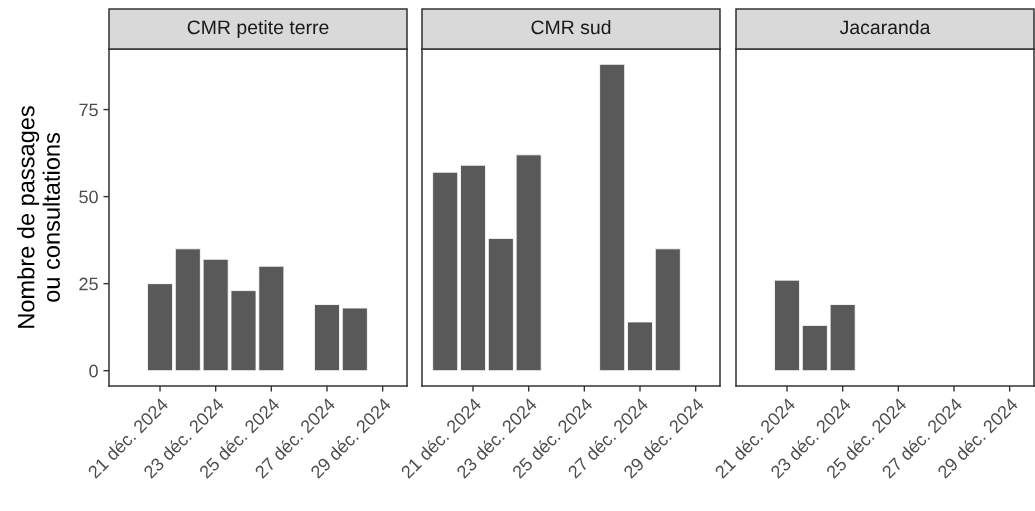 Image resolution: width=1035 pixels, height=511 pixels. Describe the element at coordinates (93, 371) in the screenshot. I see `y-tick-label: 0` at that location.